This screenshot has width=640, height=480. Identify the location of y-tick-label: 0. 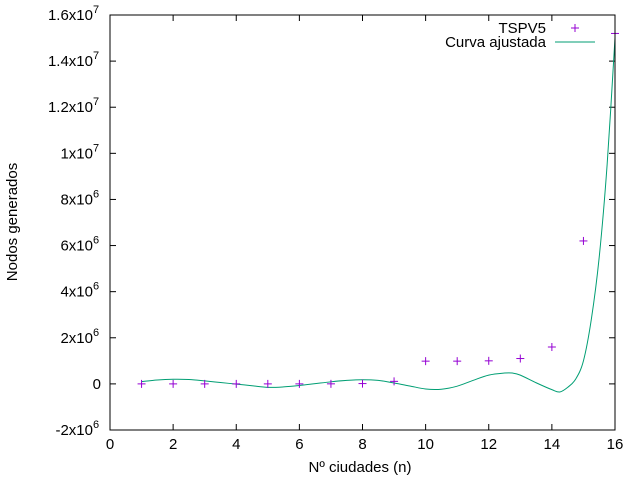
(97, 384).